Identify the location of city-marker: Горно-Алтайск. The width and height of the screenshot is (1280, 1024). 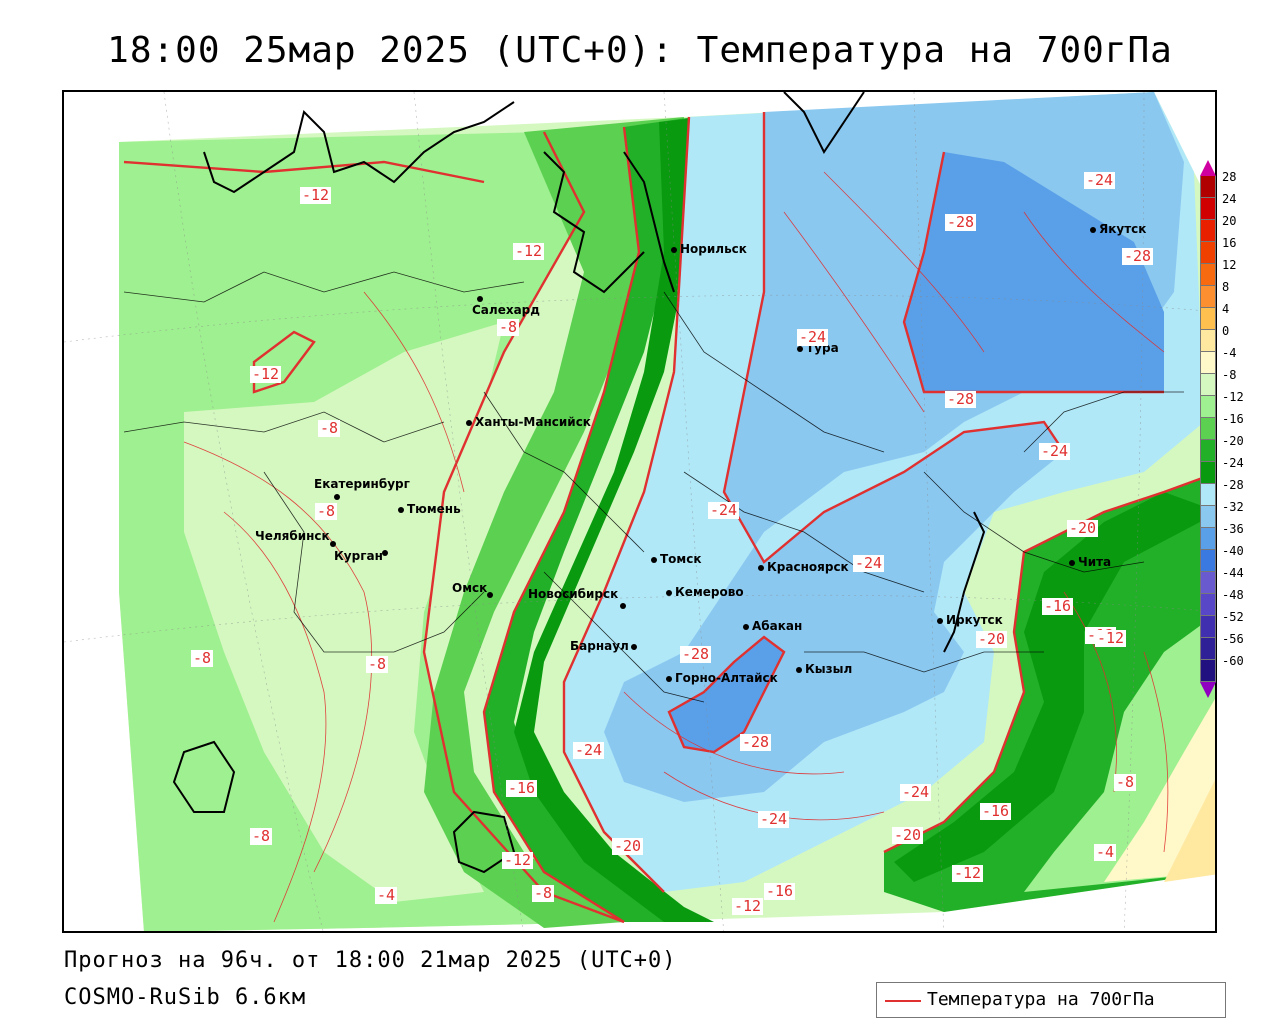
(722, 678).